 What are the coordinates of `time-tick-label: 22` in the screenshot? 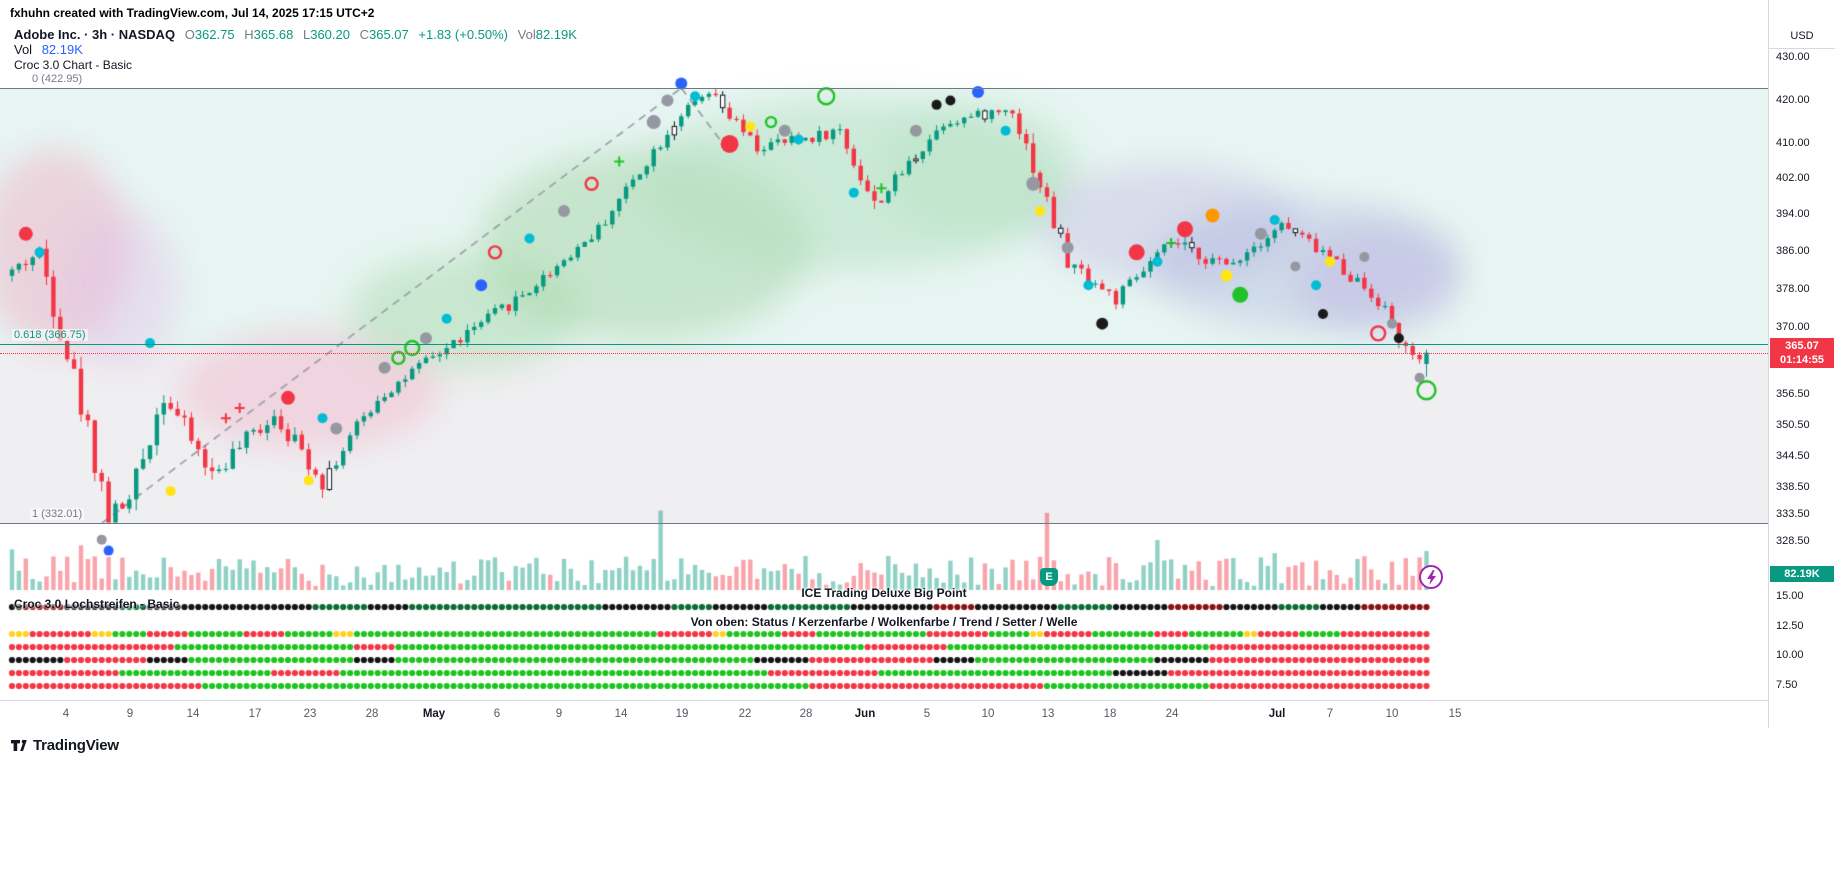 It's located at (745, 714).